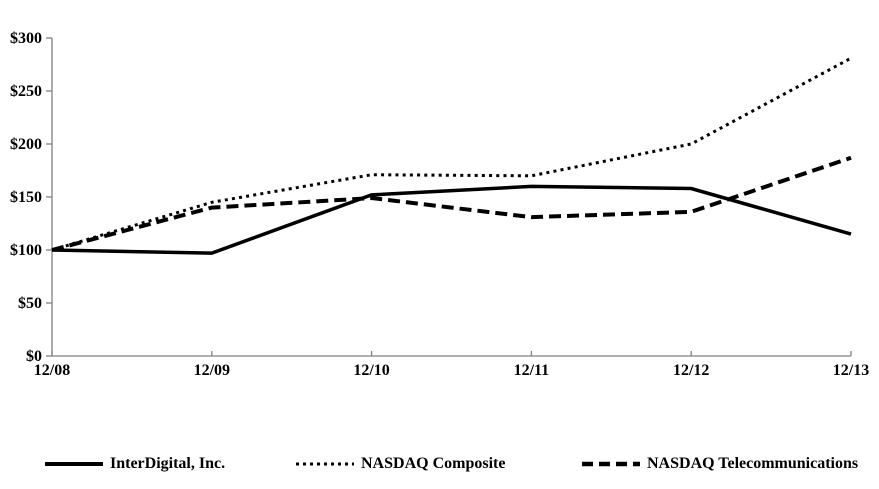 Image resolution: width=879 pixels, height=489 pixels. I want to click on y-tick-label: $300, so click(26, 38).